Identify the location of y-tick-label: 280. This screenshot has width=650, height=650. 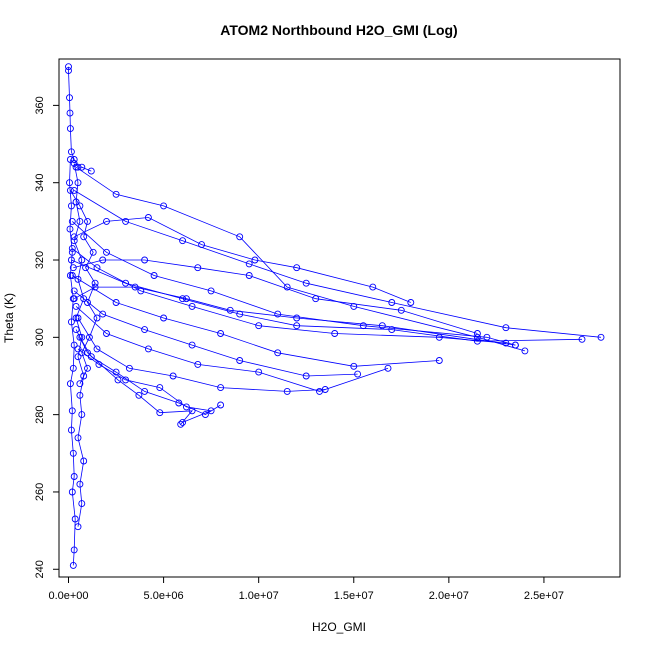
(40, 414).